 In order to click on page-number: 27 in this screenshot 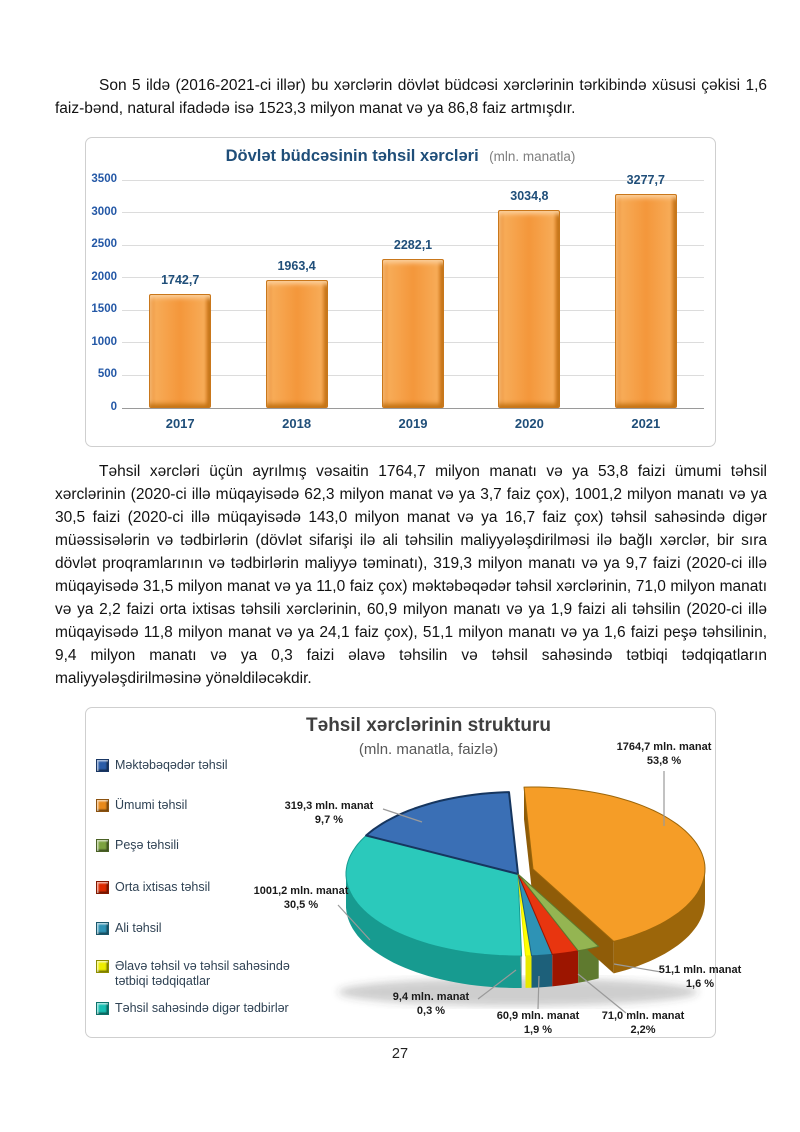, I will do `click(400, 1054)`.